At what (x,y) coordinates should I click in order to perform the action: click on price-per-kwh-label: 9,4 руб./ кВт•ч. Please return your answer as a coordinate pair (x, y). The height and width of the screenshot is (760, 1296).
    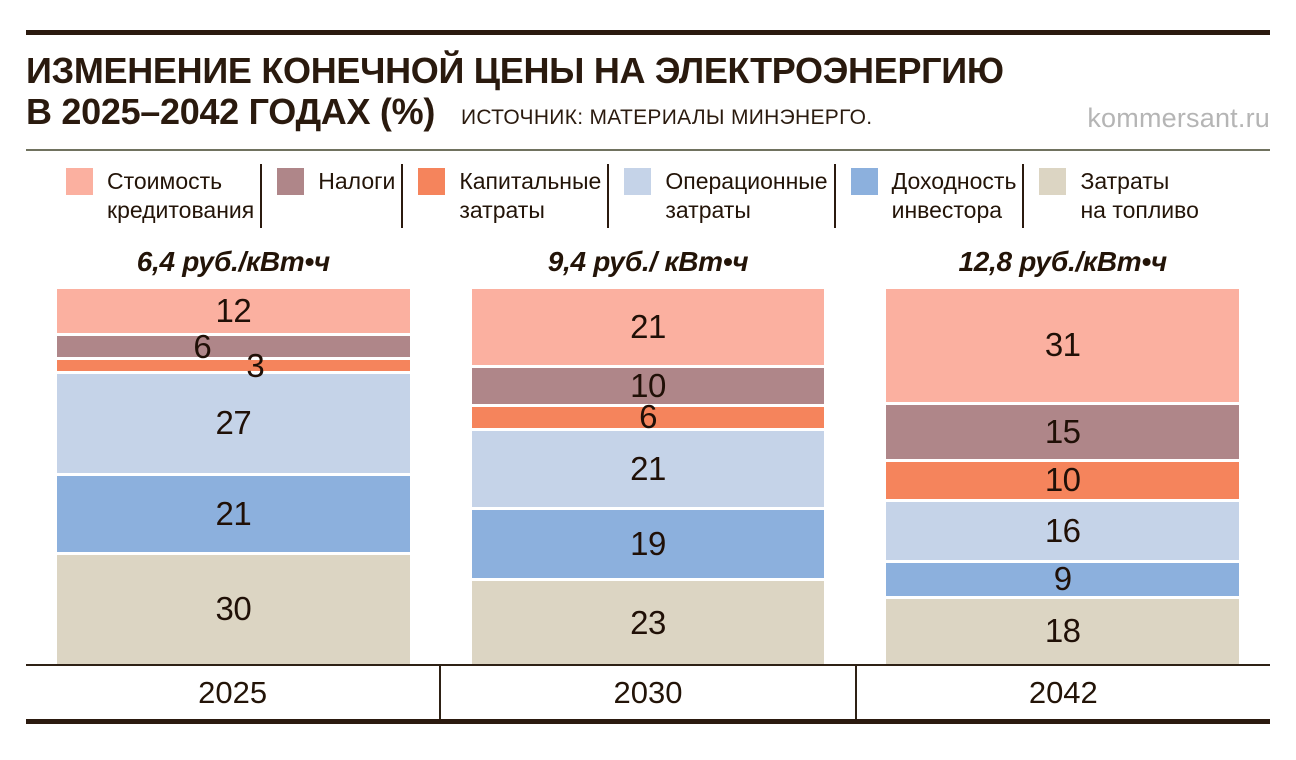
    Looking at the image, I should click on (648, 261).